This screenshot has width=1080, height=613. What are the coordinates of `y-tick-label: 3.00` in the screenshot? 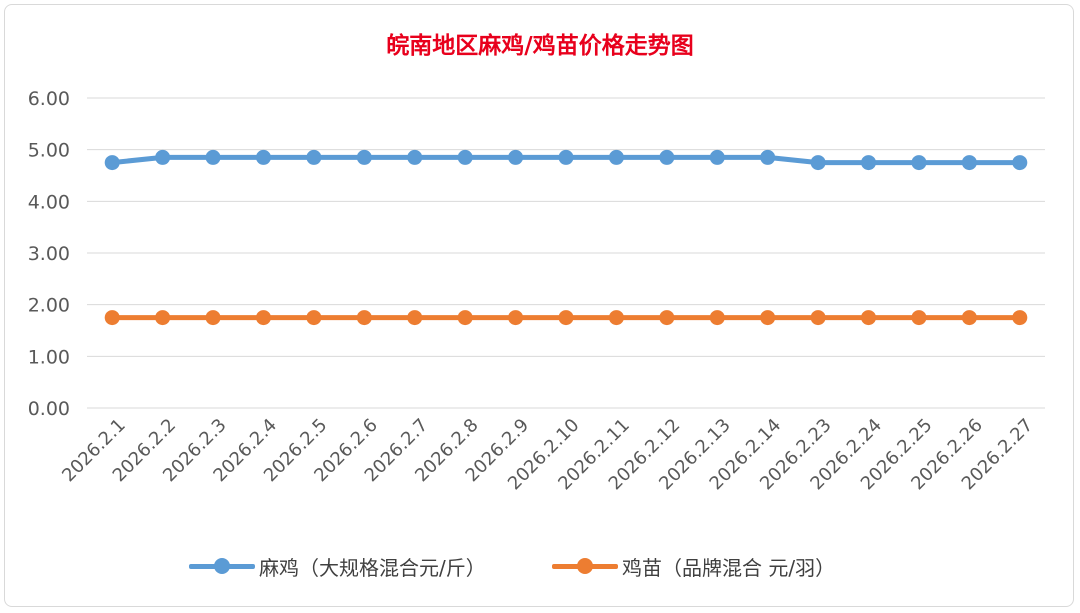 It's located at (49, 254).